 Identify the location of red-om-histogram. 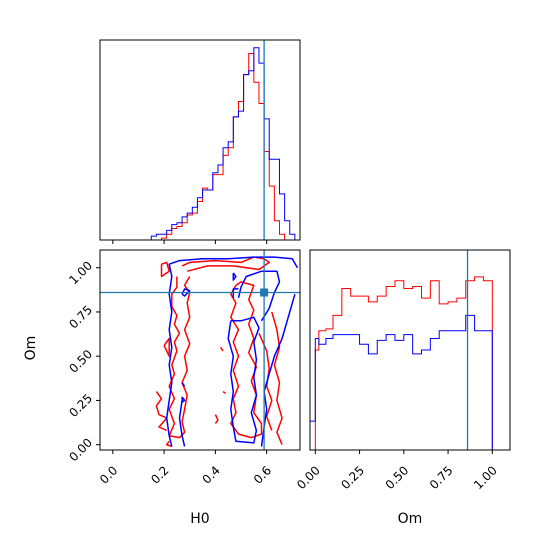
(410, 363).